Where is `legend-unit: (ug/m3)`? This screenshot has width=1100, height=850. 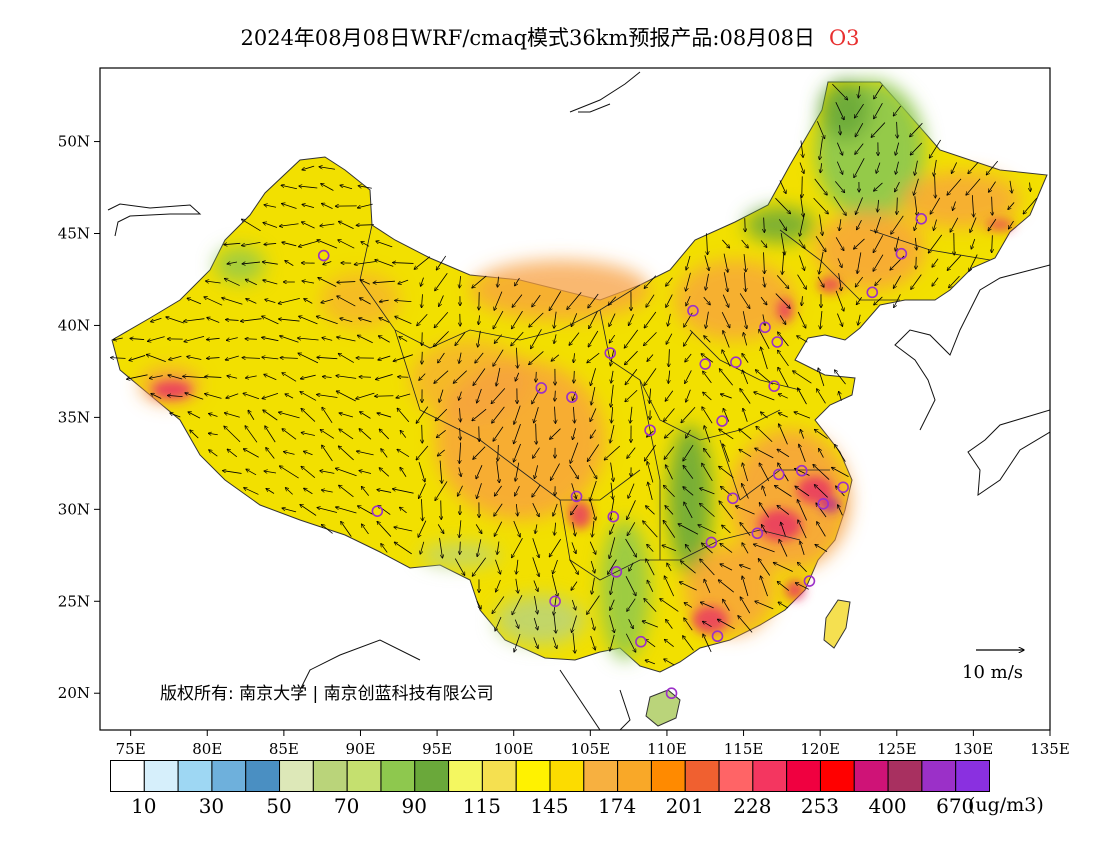 legend-unit: (ug/m3) is located at coordinates (1006, 805).